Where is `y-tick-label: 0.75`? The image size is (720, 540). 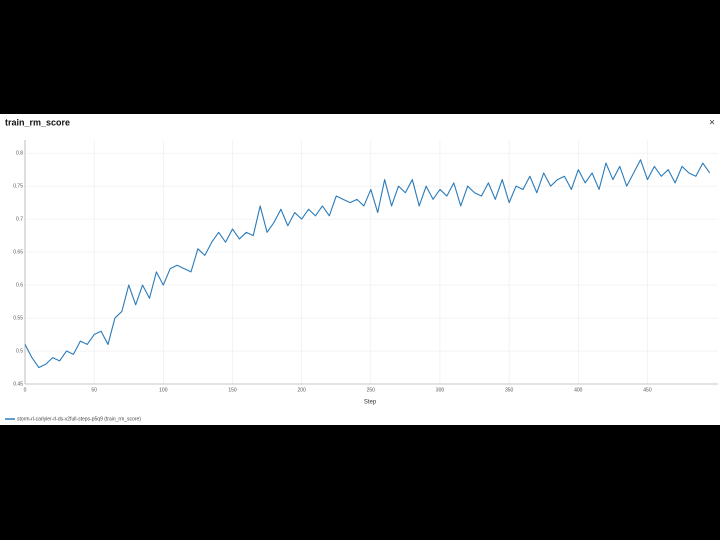
y-tick-label: 0.75 is located at coordinates (18, 186).